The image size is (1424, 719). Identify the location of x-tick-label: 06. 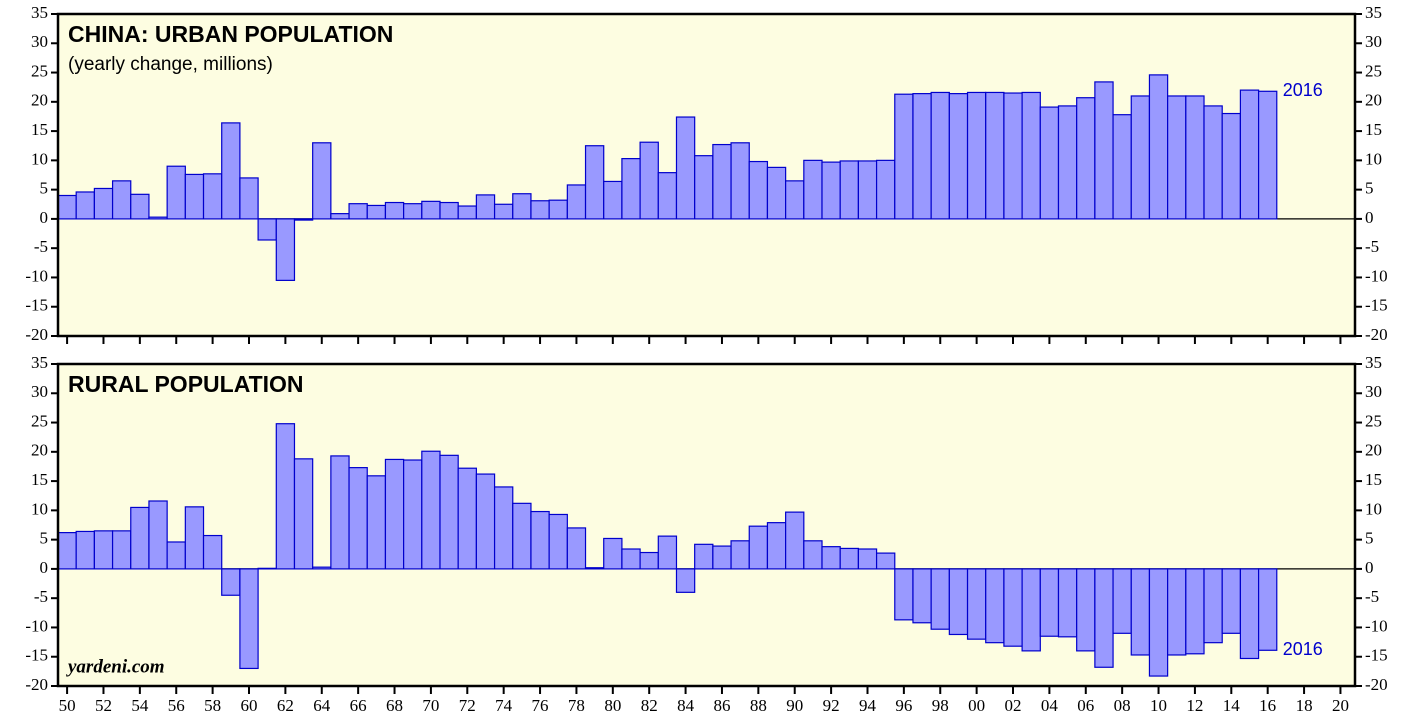
(1085, 705).